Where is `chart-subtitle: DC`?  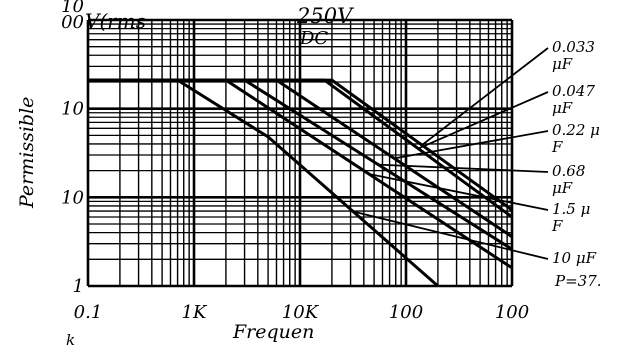 chart-subtitle: DC is located at coordinates (313, 38).